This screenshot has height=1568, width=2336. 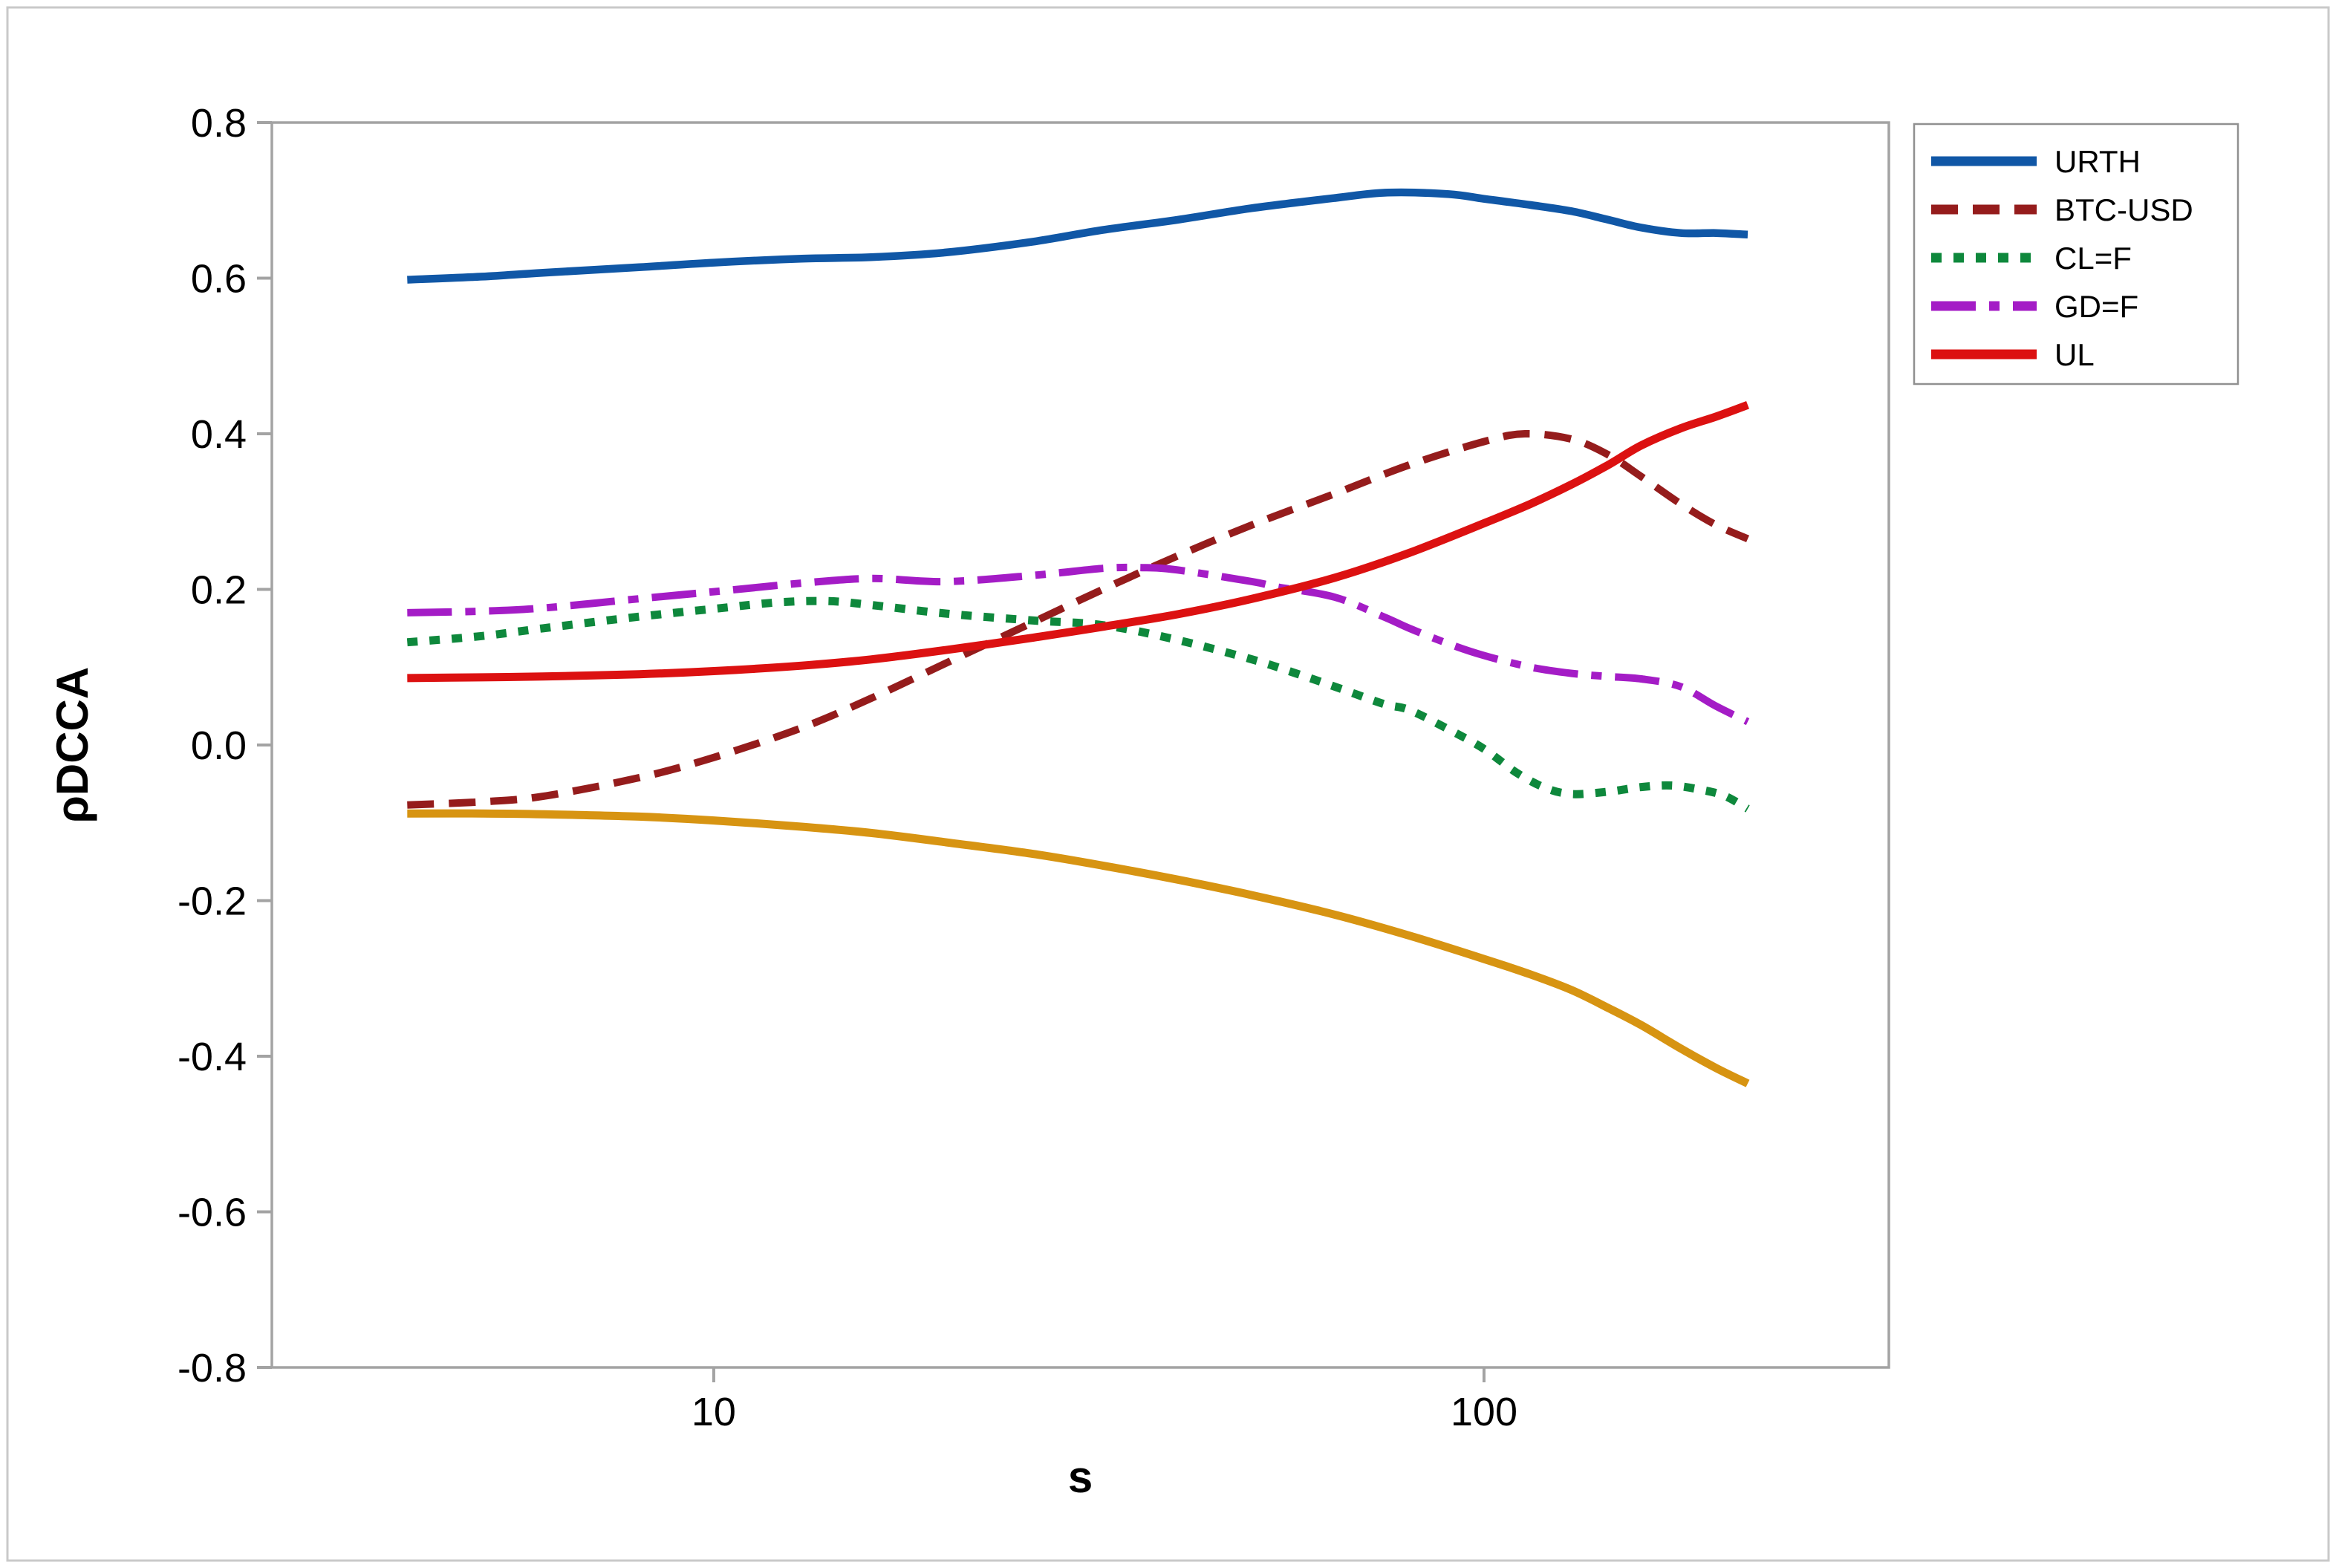 What do you see at coordinates (2074, 355) in the screenshot?
I see `legend-label-ul: UL` at bounding box center [2074, 355].